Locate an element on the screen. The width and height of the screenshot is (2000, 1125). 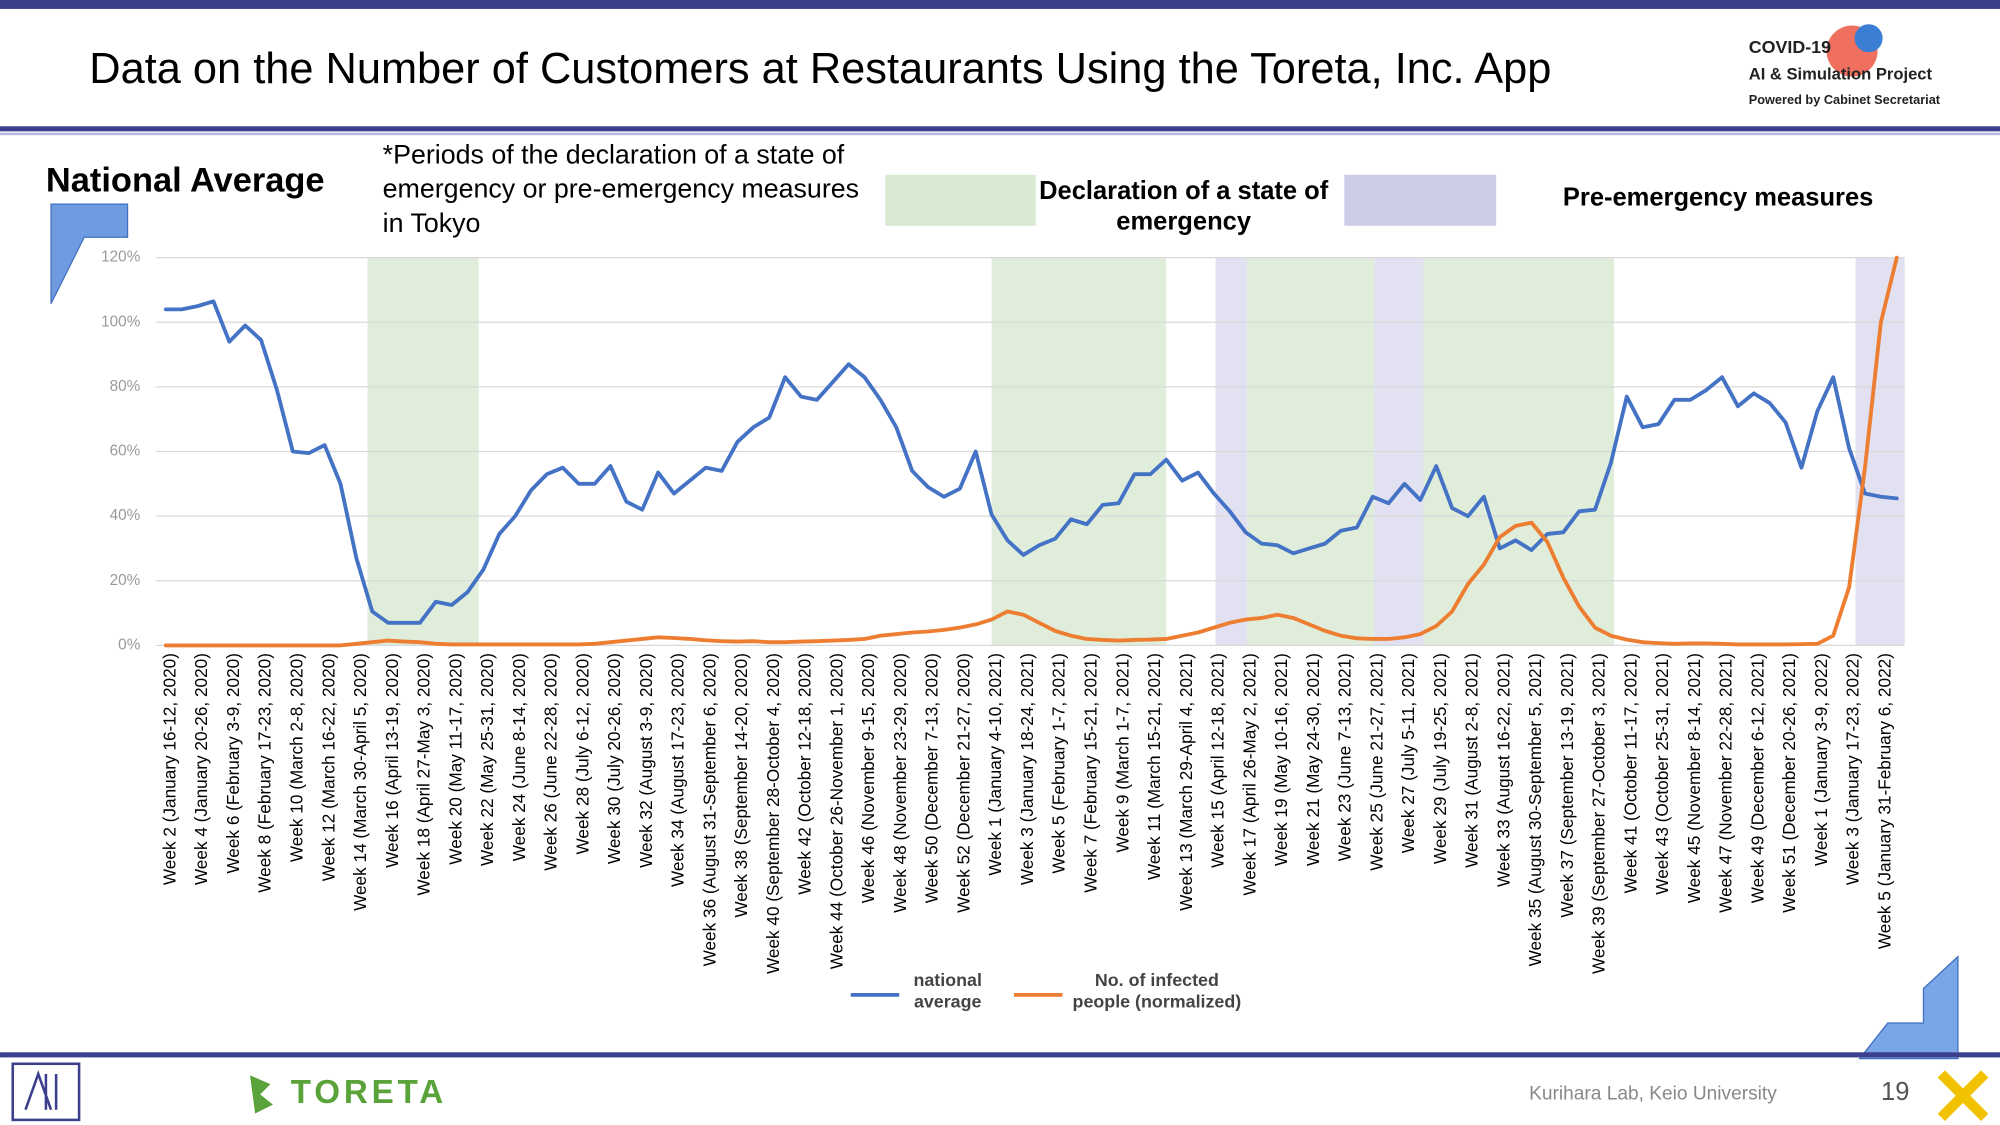
x-tick-label: Week 39 (September 27-October 3, 2021) is located at coordinates (1599, 813).